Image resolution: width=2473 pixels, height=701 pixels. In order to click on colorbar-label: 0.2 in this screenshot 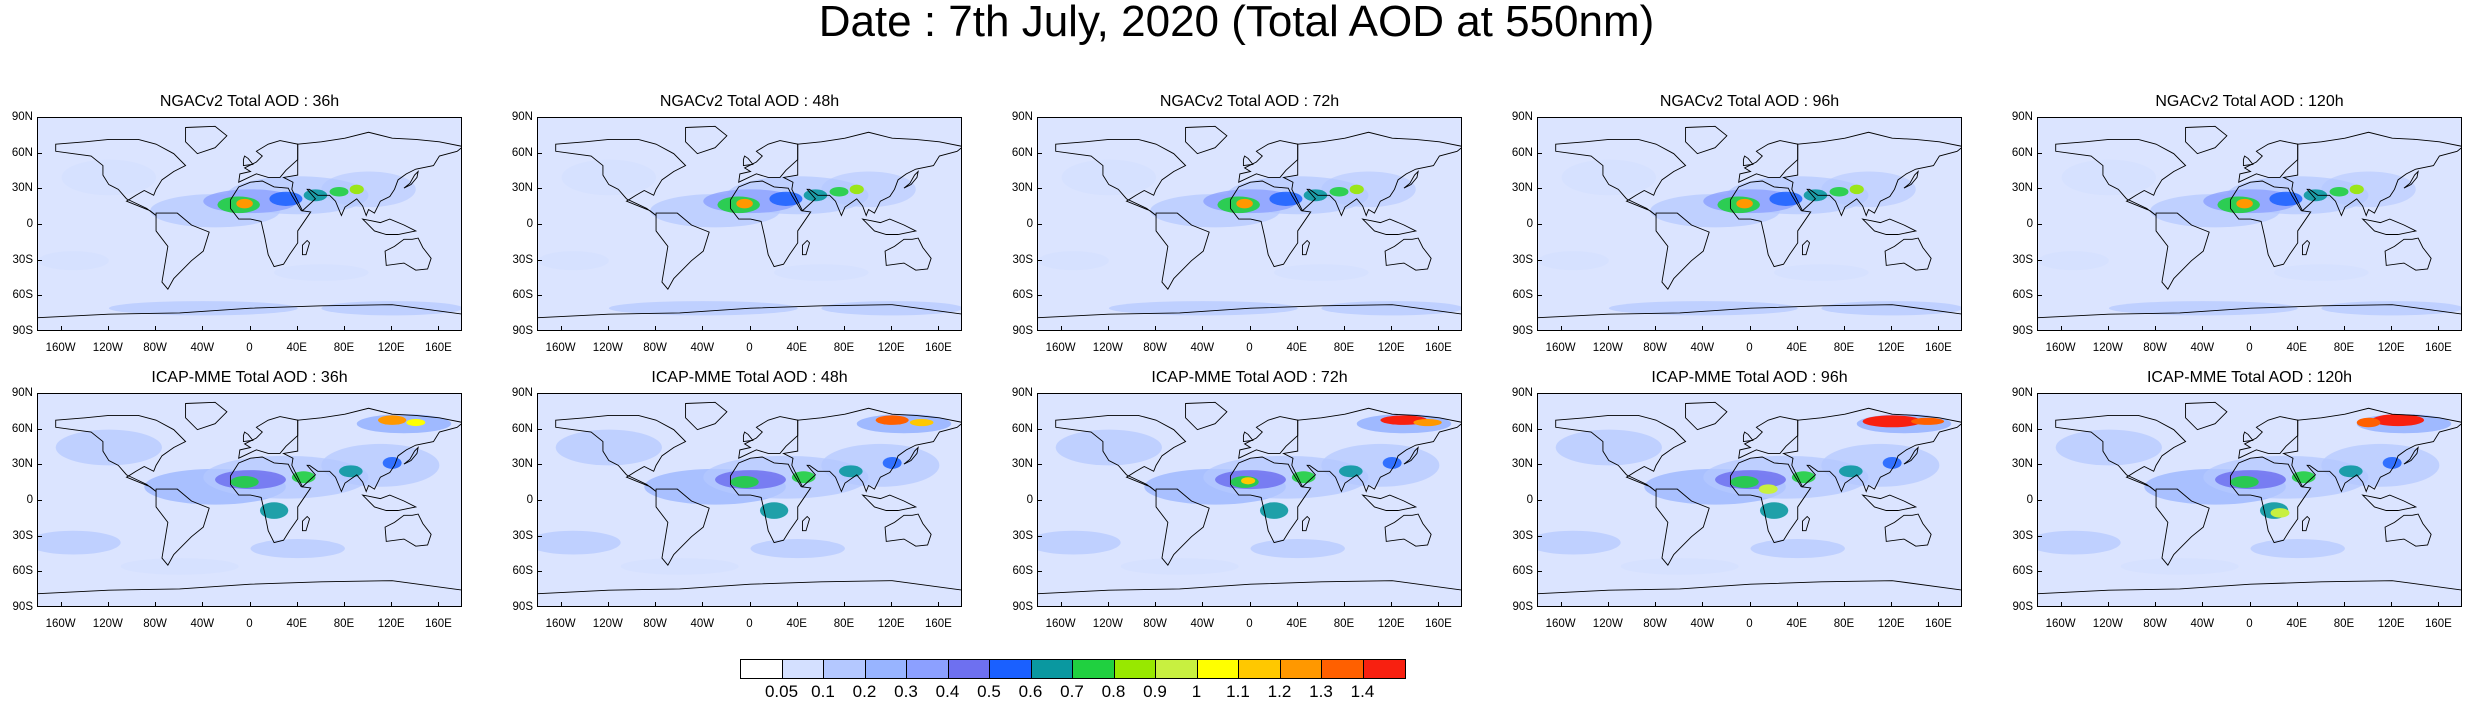, I will do `click(864, 691)`.